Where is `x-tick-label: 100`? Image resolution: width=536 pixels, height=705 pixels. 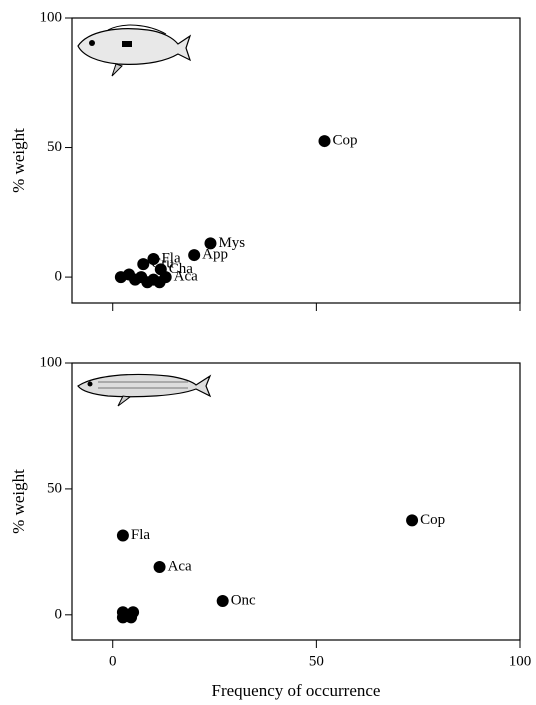
x-tick-label: 100 is located at coordinates (520, 661).